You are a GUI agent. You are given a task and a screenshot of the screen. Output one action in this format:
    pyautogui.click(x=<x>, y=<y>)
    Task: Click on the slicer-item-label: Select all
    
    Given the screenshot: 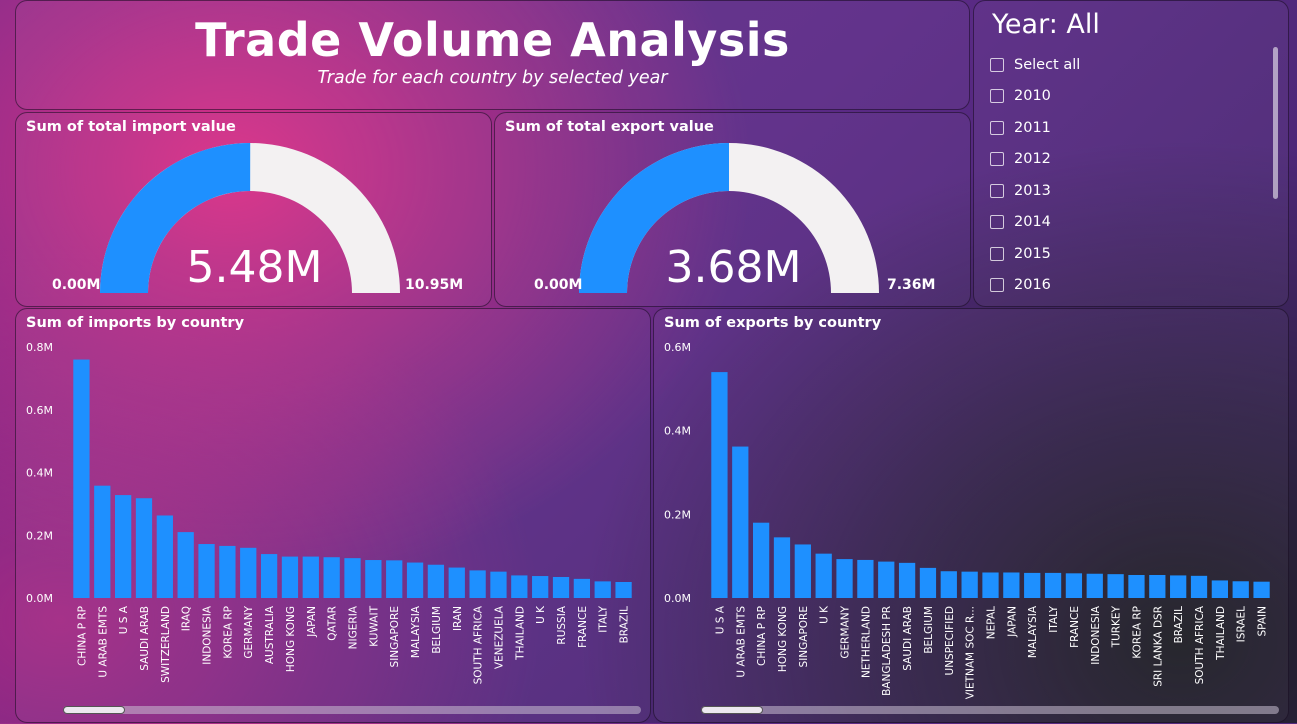 What is the action you would take?
    pyautogui.click(x=1047, y=64)
    